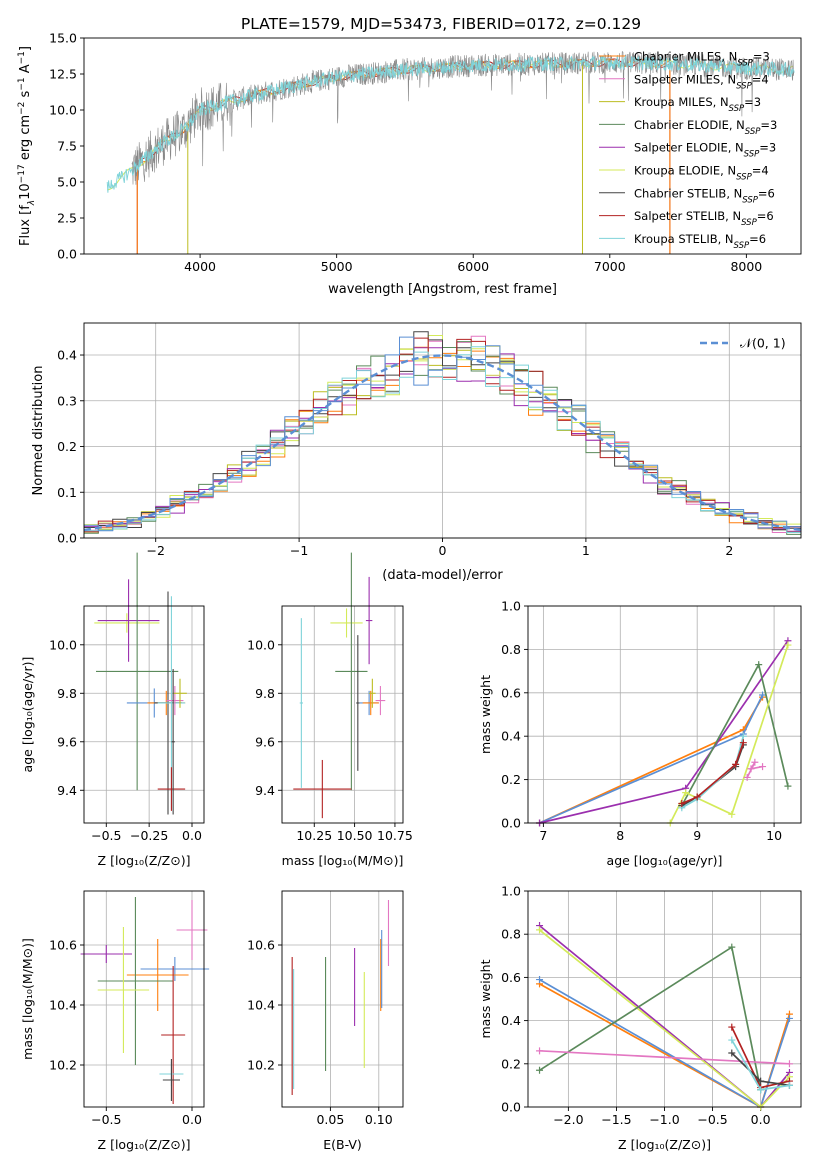  I want to click on observed-spectrum-line, so click(463, 118).